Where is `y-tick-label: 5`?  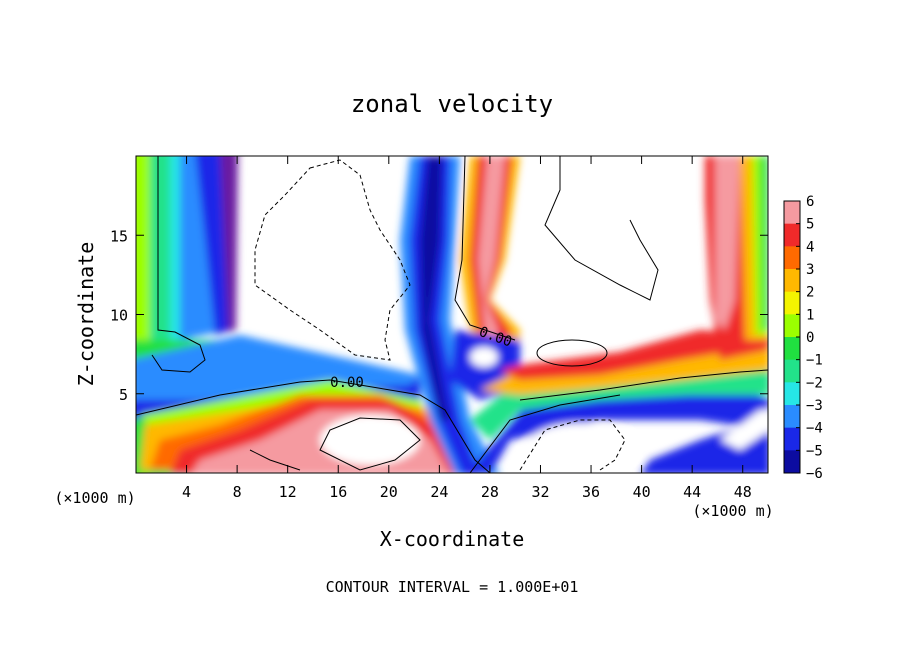 y-tick-label: 5 is located at coordinates (123, 395).